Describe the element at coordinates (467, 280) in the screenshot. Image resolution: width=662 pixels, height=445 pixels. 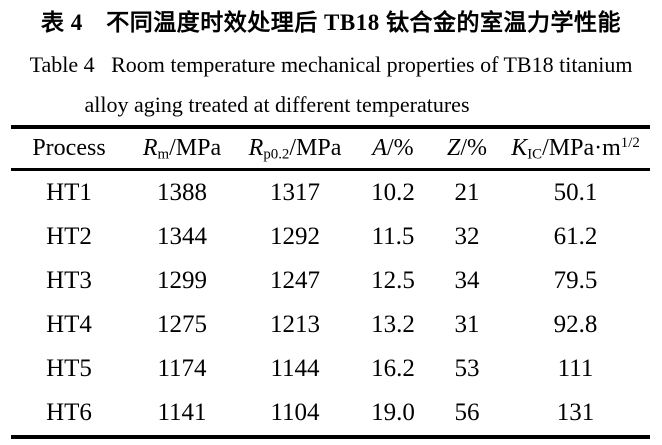
I see `cell-reduction: 34` at that location.